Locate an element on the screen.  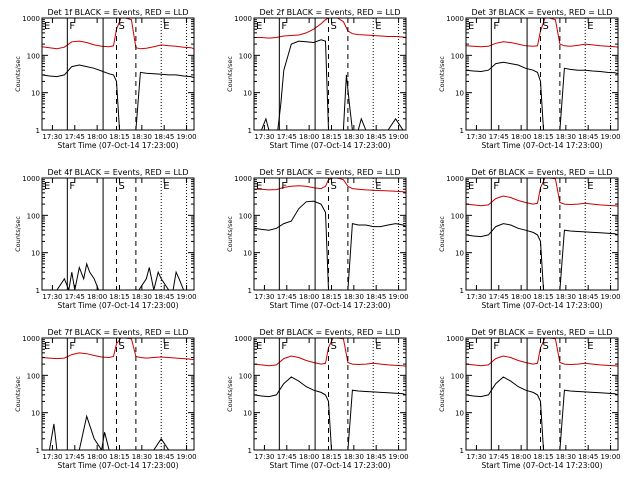
chart-title: Det 5f BLACK = Events, RED = LLD is located at coordinates (329, 172).